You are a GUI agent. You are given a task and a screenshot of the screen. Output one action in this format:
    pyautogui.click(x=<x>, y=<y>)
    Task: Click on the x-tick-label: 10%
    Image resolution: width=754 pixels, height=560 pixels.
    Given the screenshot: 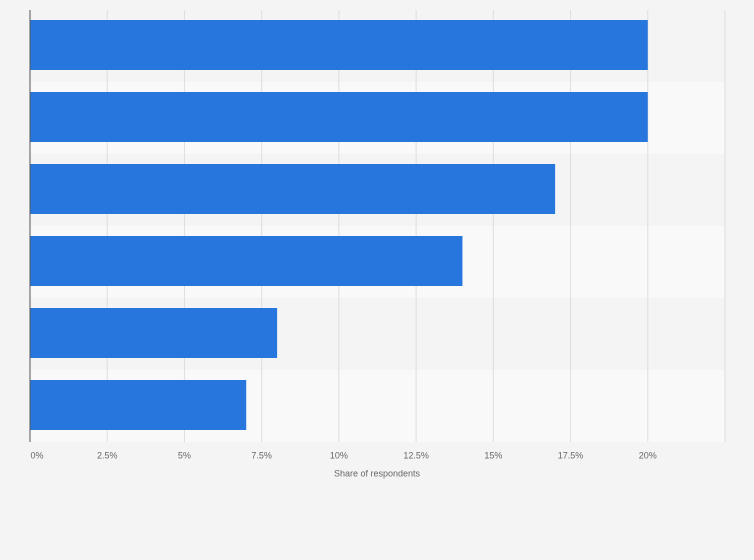 What is the action you would take?
    pyautogui.click(x=339, y=455)
    